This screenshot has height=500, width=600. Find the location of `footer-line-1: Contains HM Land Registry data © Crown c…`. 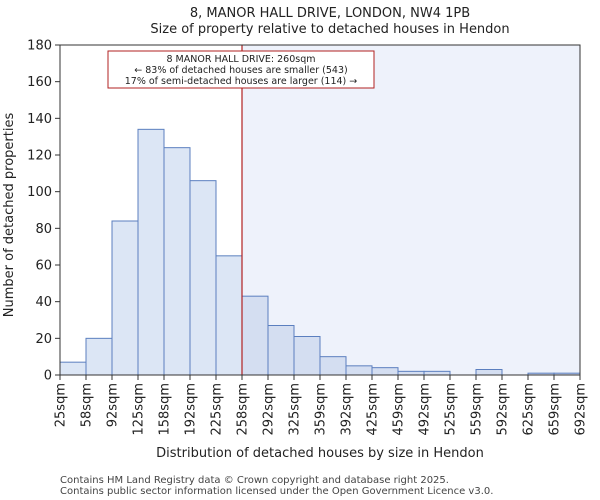

footer-line-1: Contains HM Land Registry data © Crown c… is located at coordinates (254, 480).